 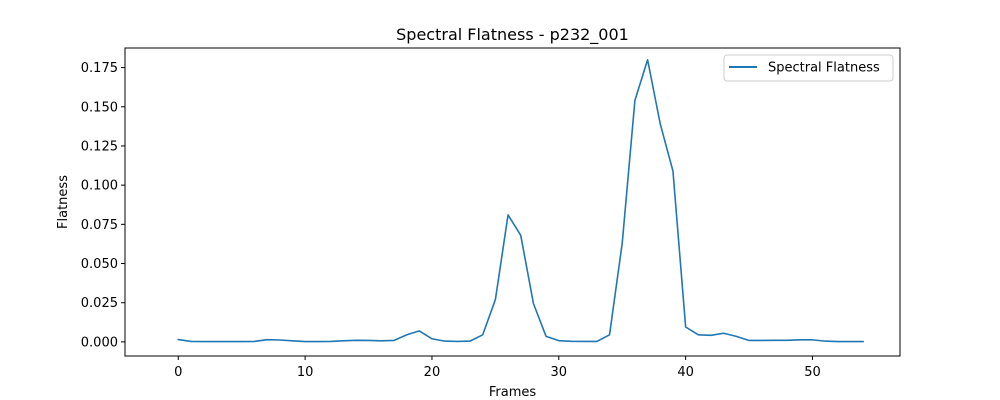 I want to click on x-tick-label: 0, so click(x=178, y=372).